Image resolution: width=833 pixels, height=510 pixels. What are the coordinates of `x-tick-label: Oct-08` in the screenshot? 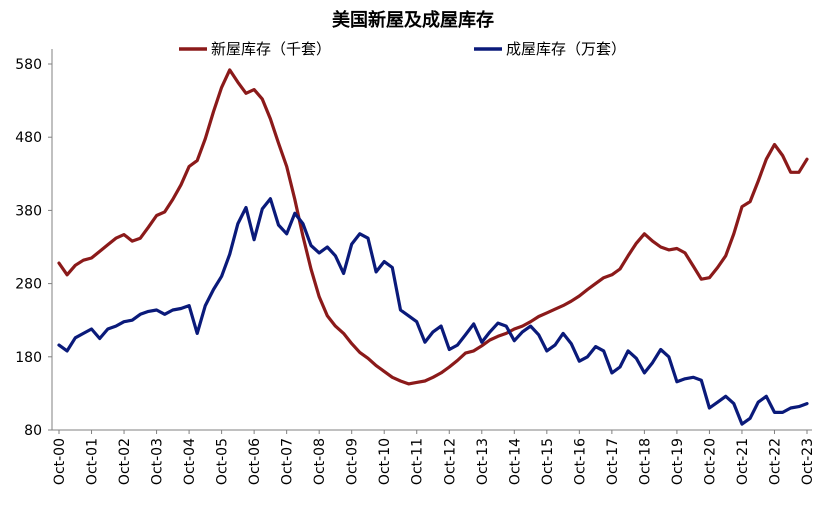 It's located at (320, 461).